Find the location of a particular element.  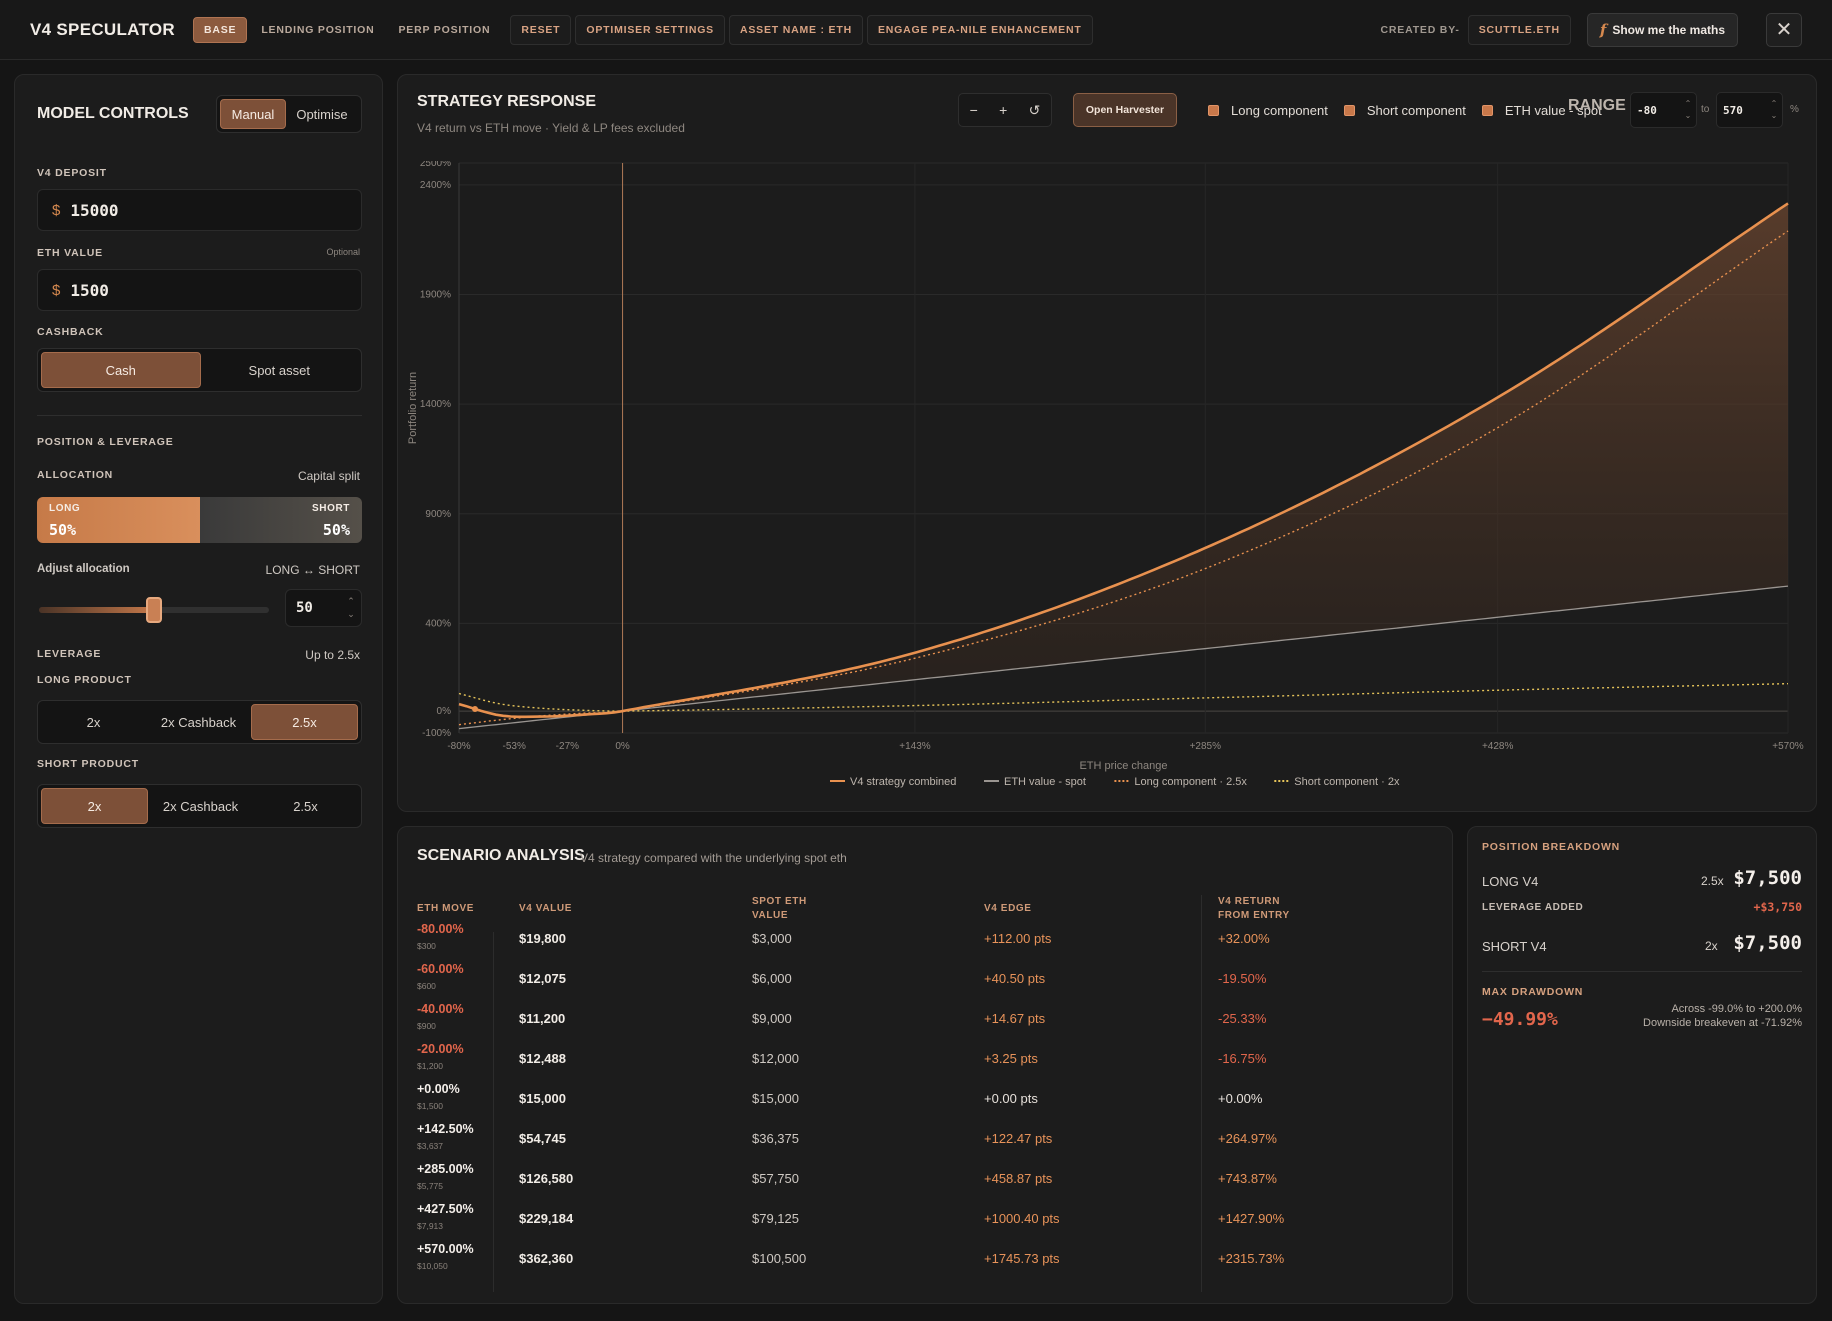

eth-move: +0.00% is located at coordinates (438, 1089).